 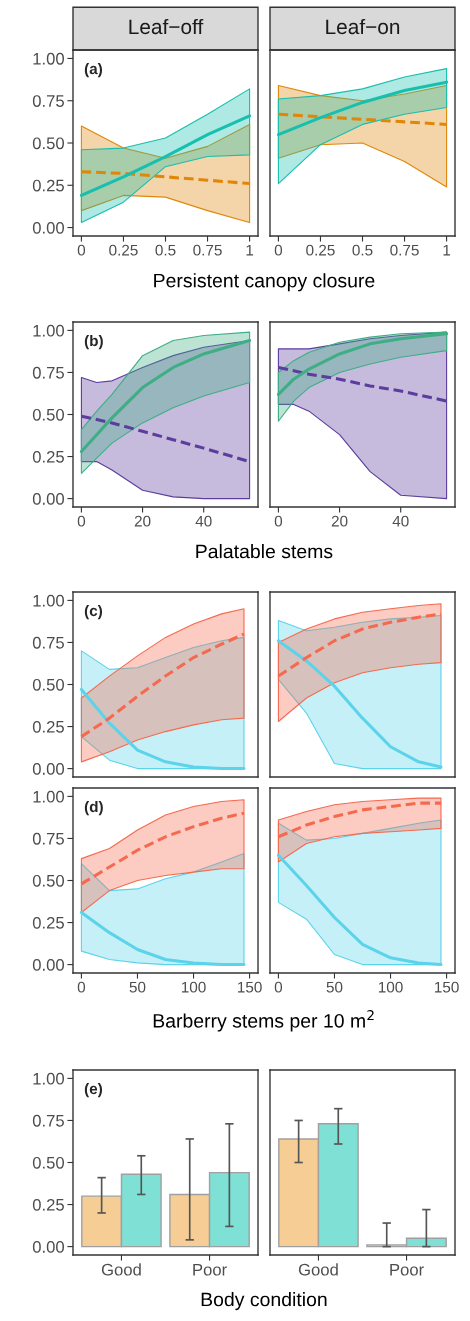 I want to click on annotation: (a), so click(x=93, y=70).